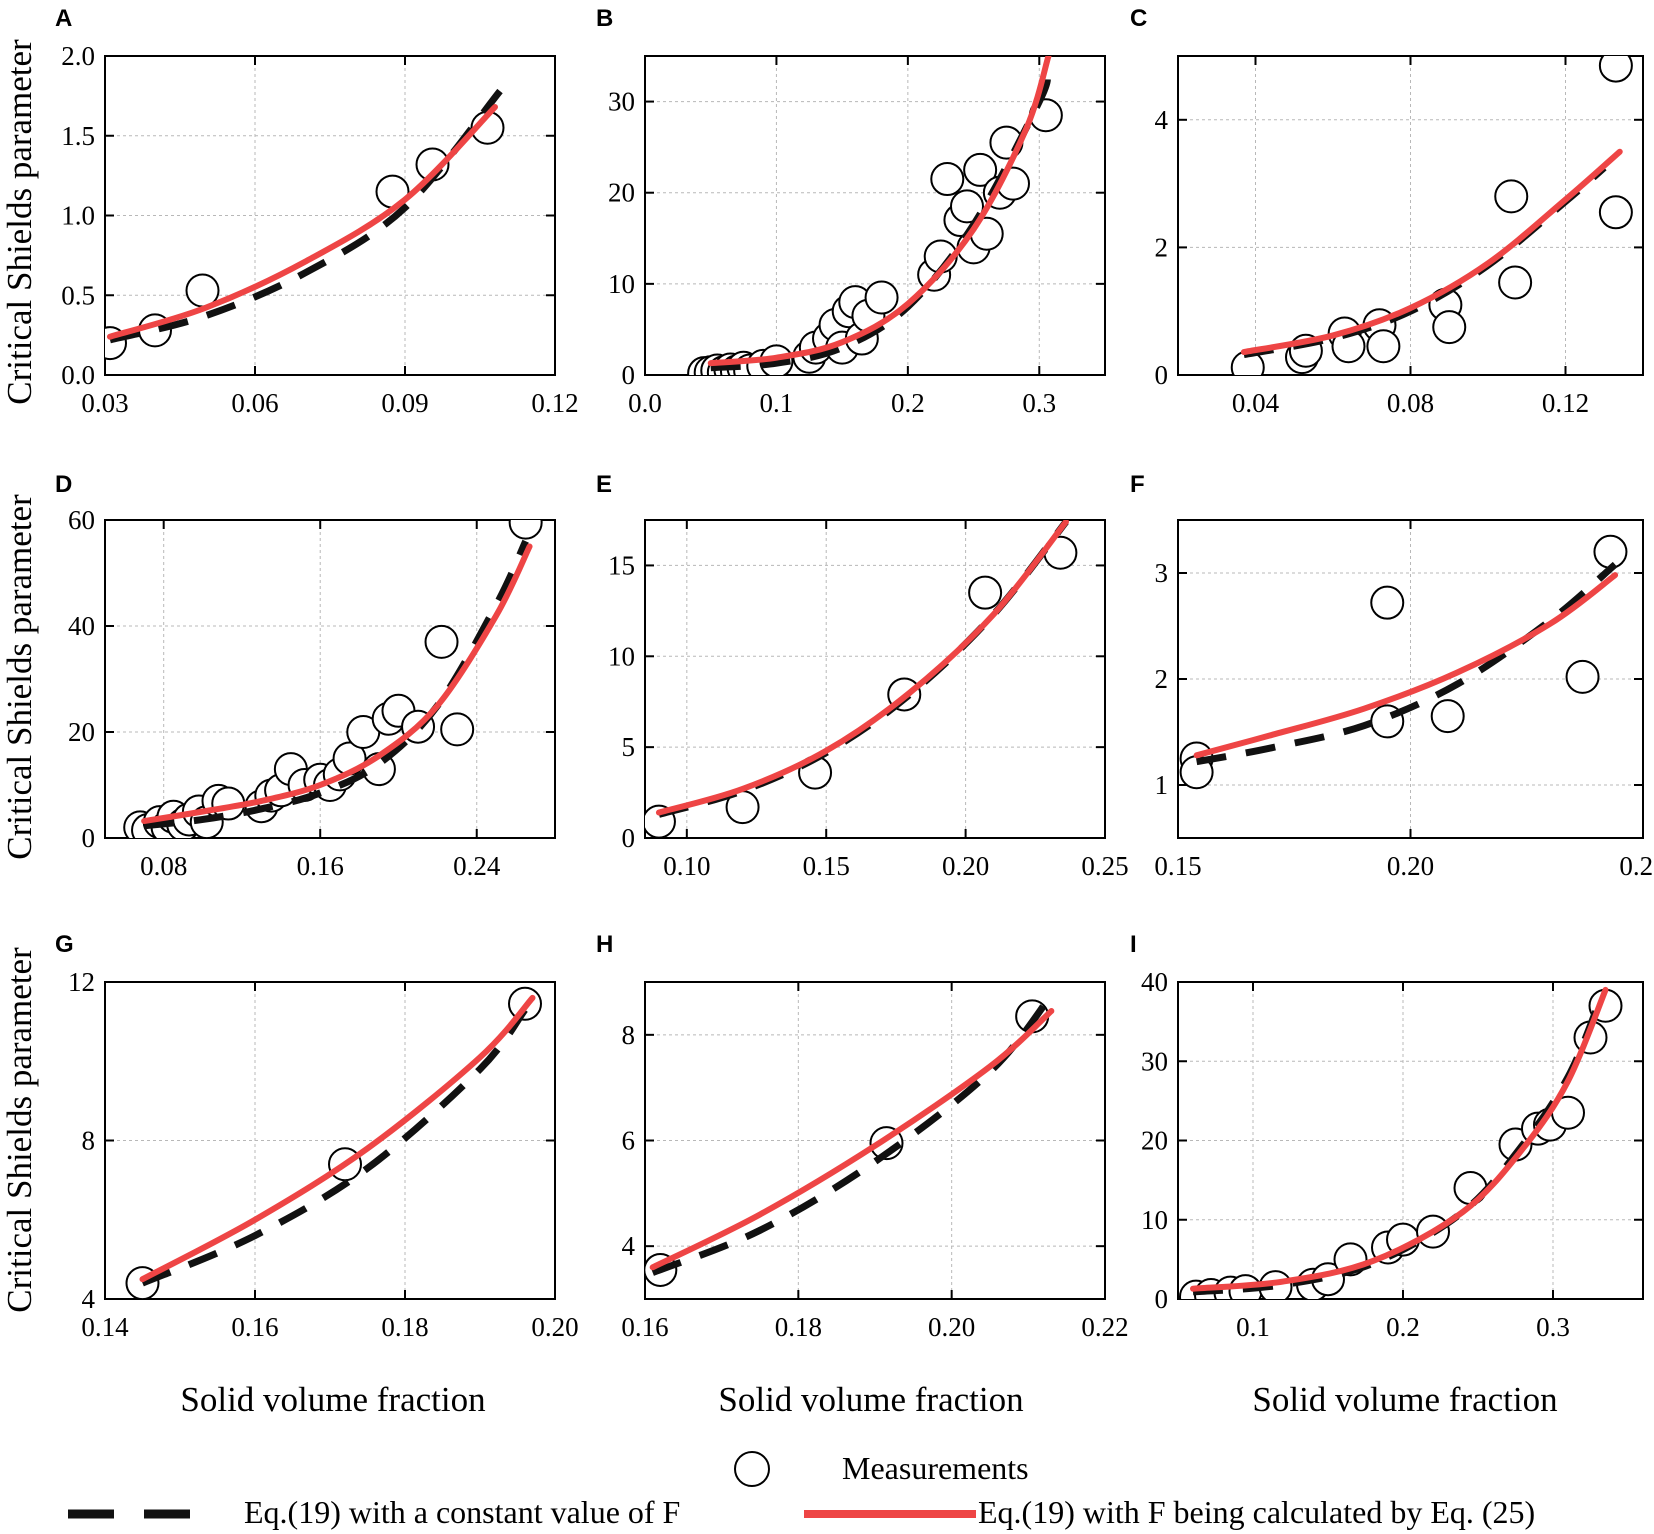 The height and width of the screenshot is (1534, 1654). What do you see at coordinates (621, 193) in the screenshot?
I see `panel-b-ytick-label-2: 20` at bounding box center [621, 193].